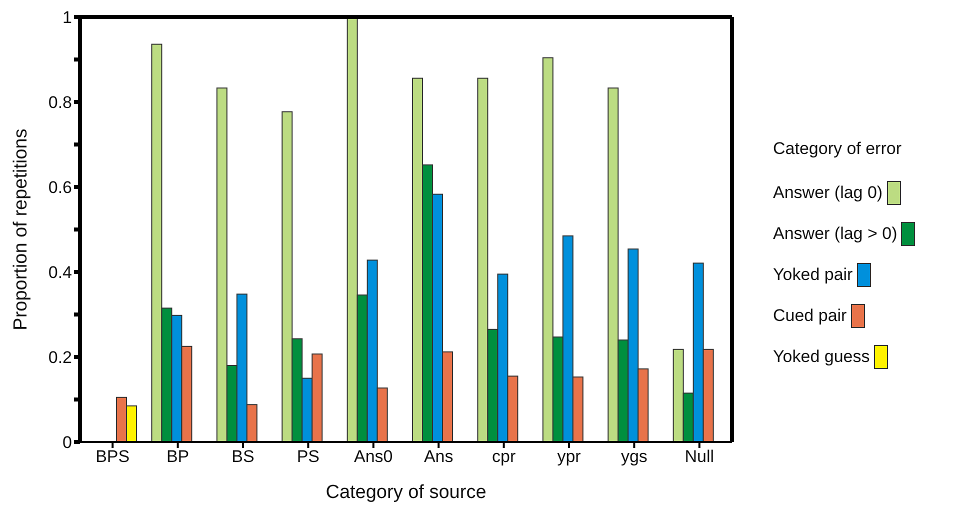 This screenshot has width=979, height=511. I want to click on legend-label: Cued pair, so click(810, 316).